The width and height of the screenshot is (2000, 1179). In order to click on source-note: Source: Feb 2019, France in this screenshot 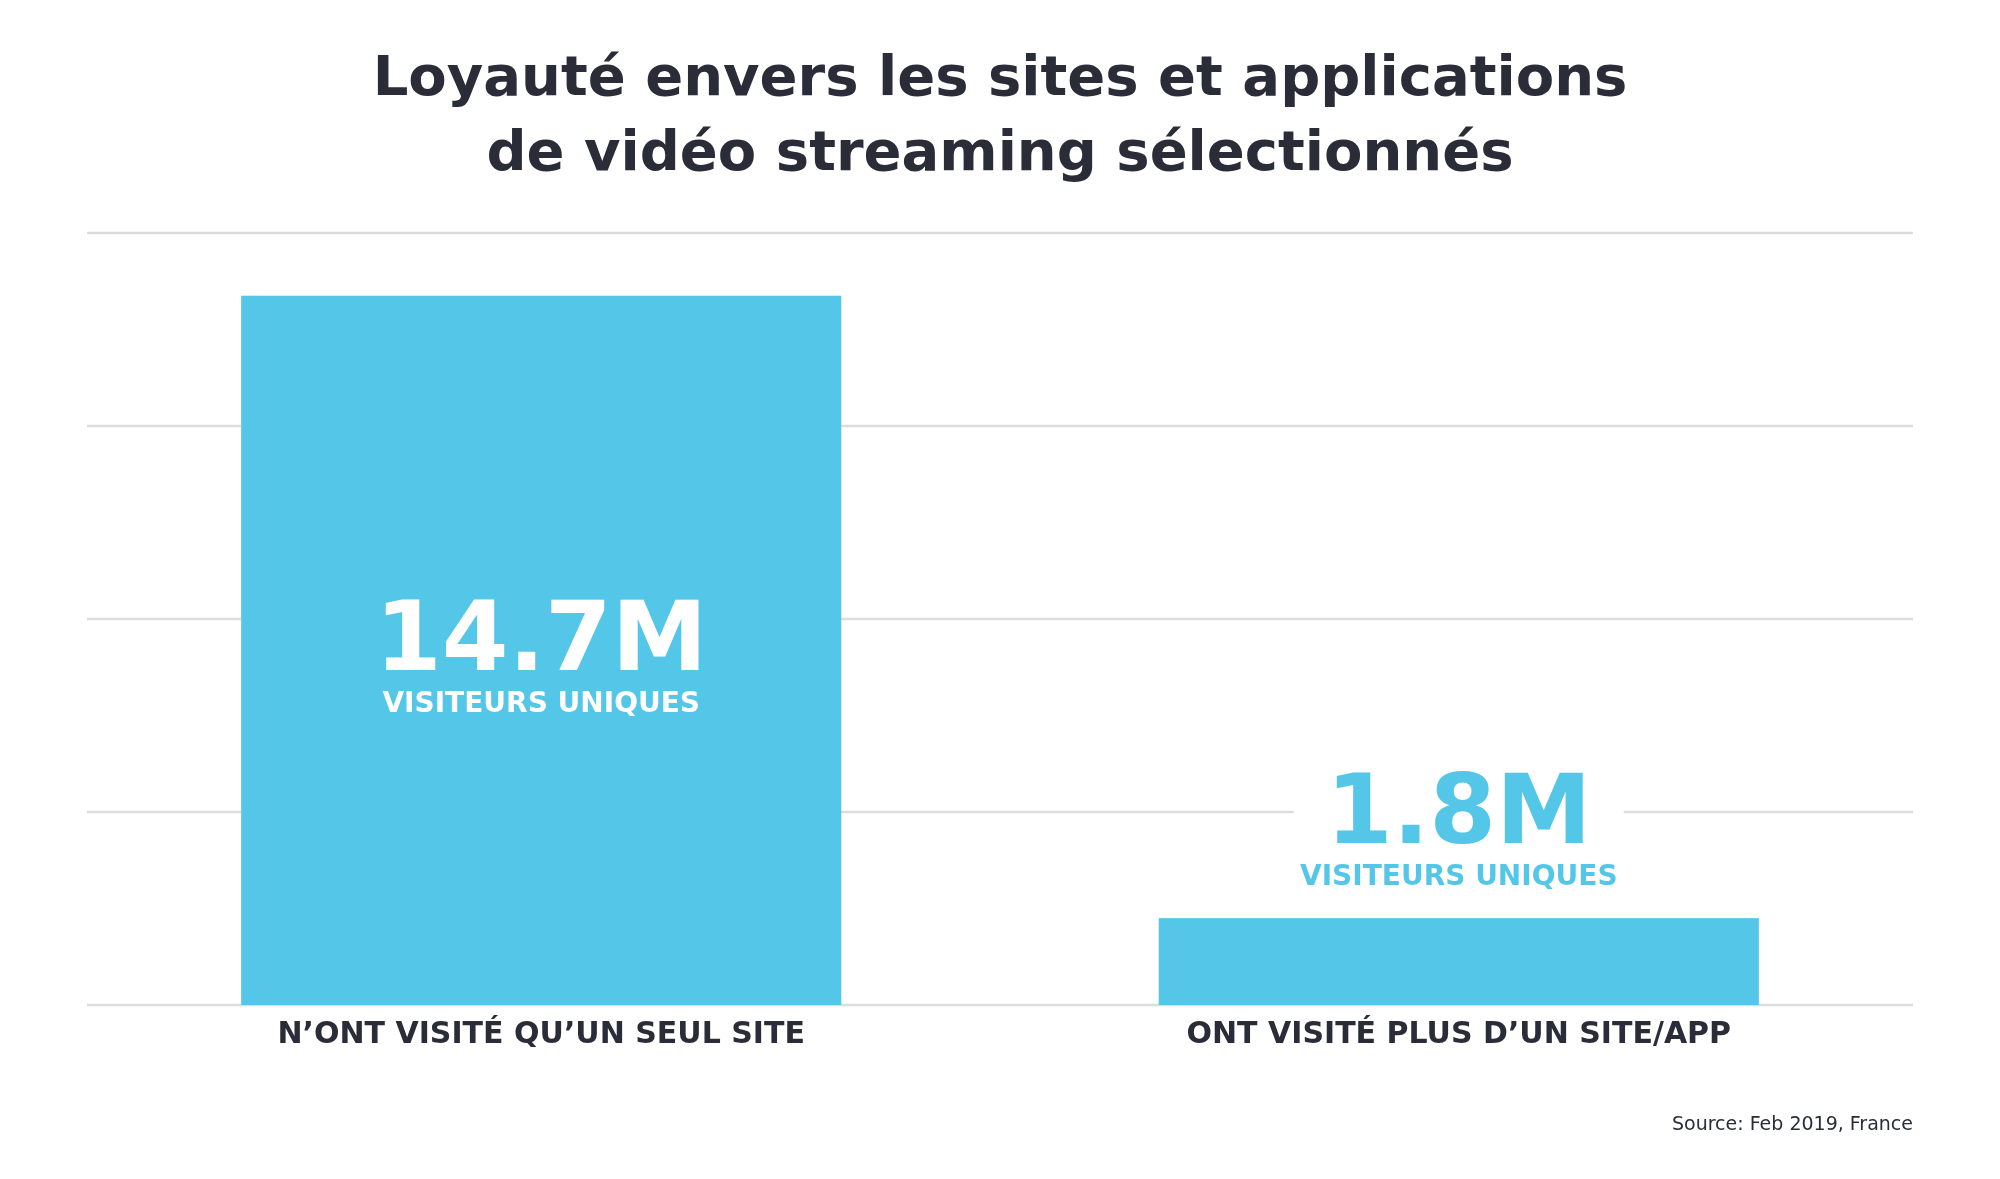, I will do `click(1792, 1123)`.